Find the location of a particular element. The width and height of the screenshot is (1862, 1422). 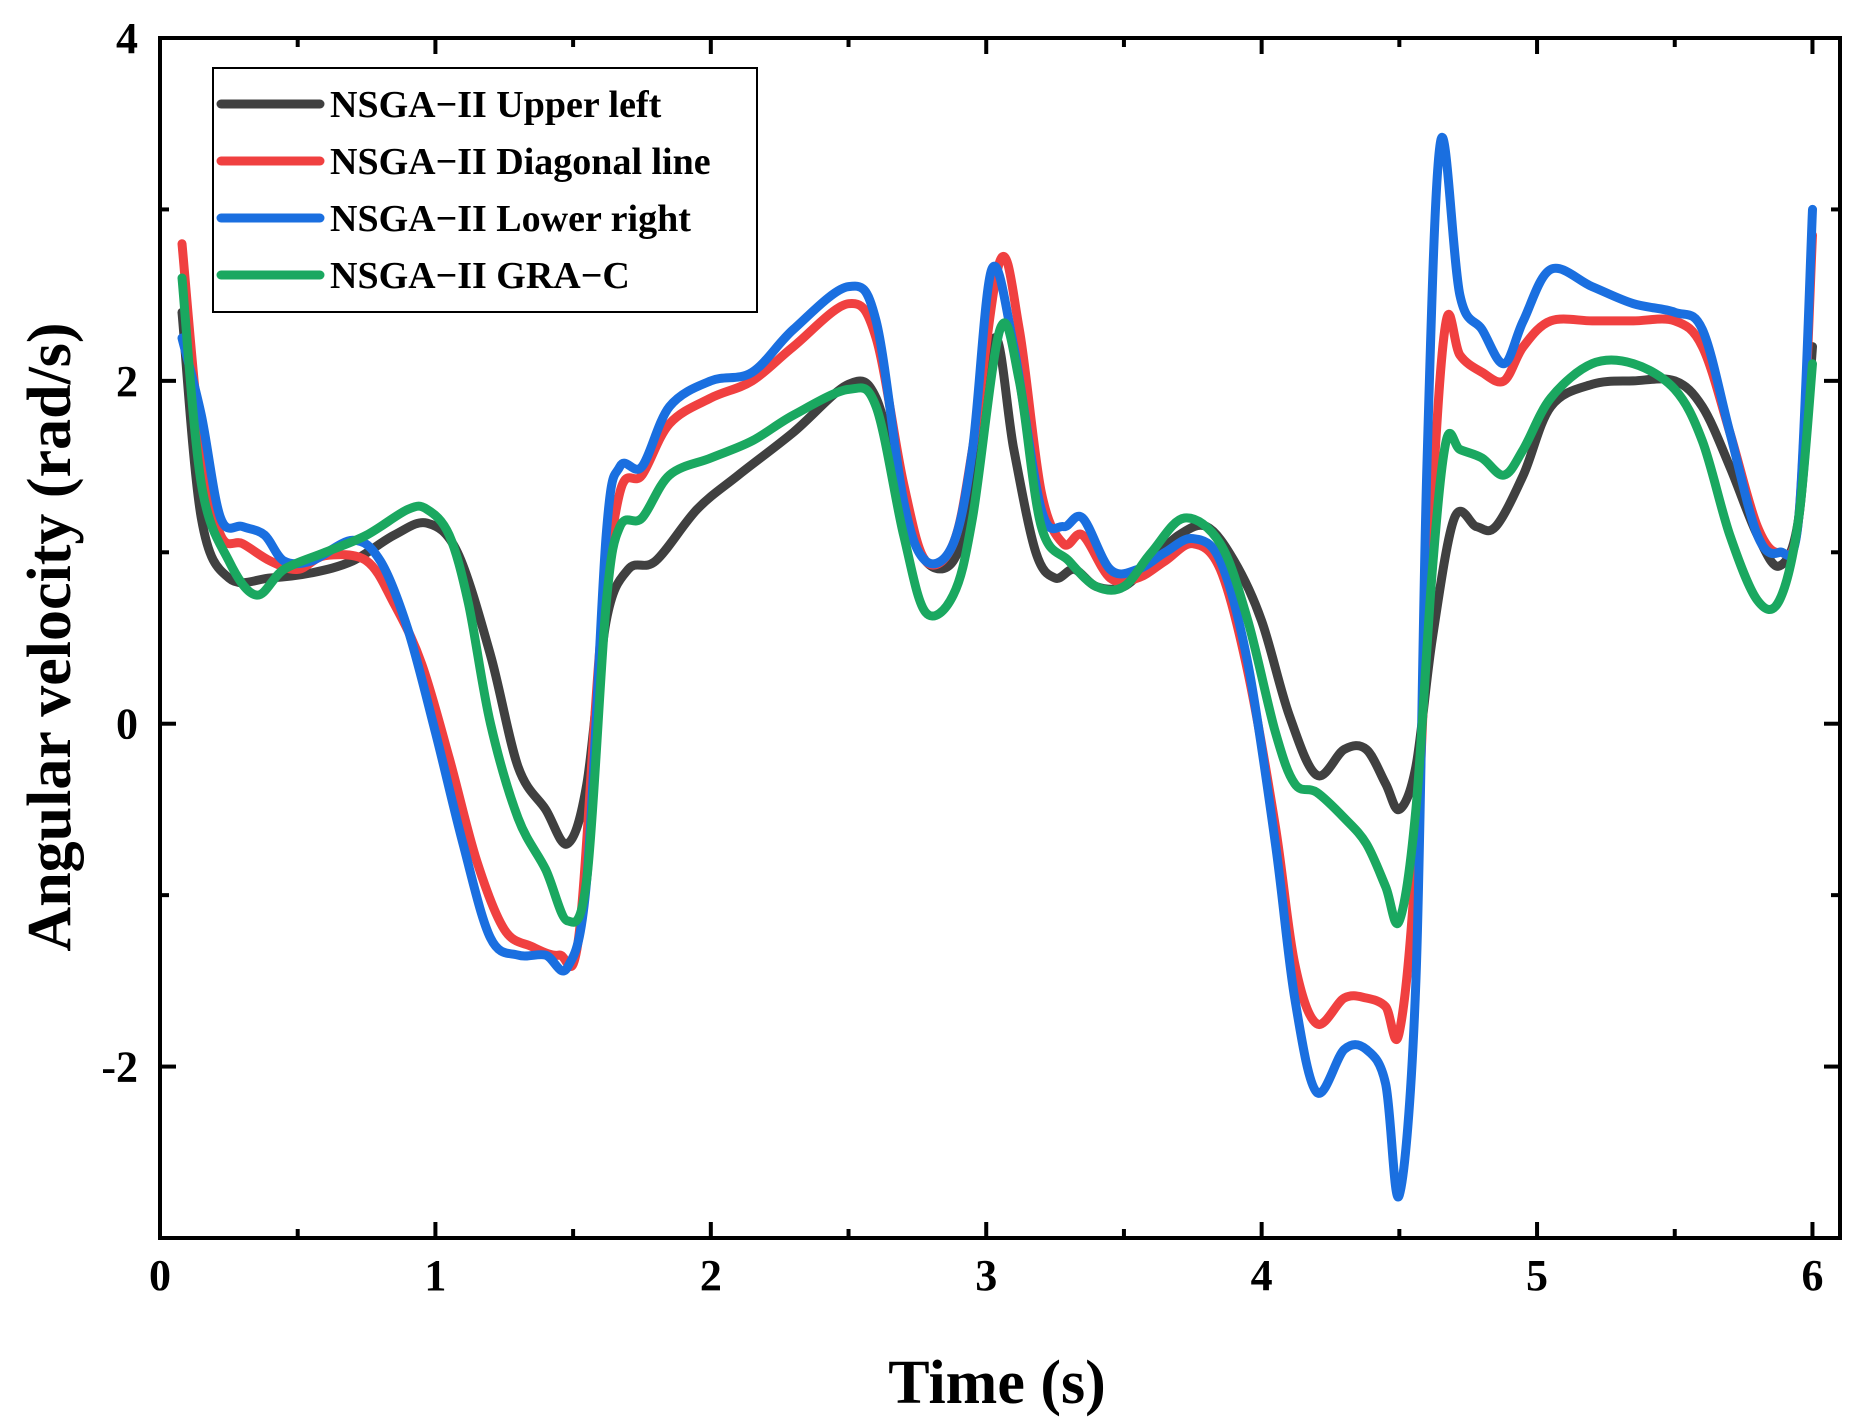

legend-label-upper-left: NSGA−II Upper left is located at coordinates (496, 105).